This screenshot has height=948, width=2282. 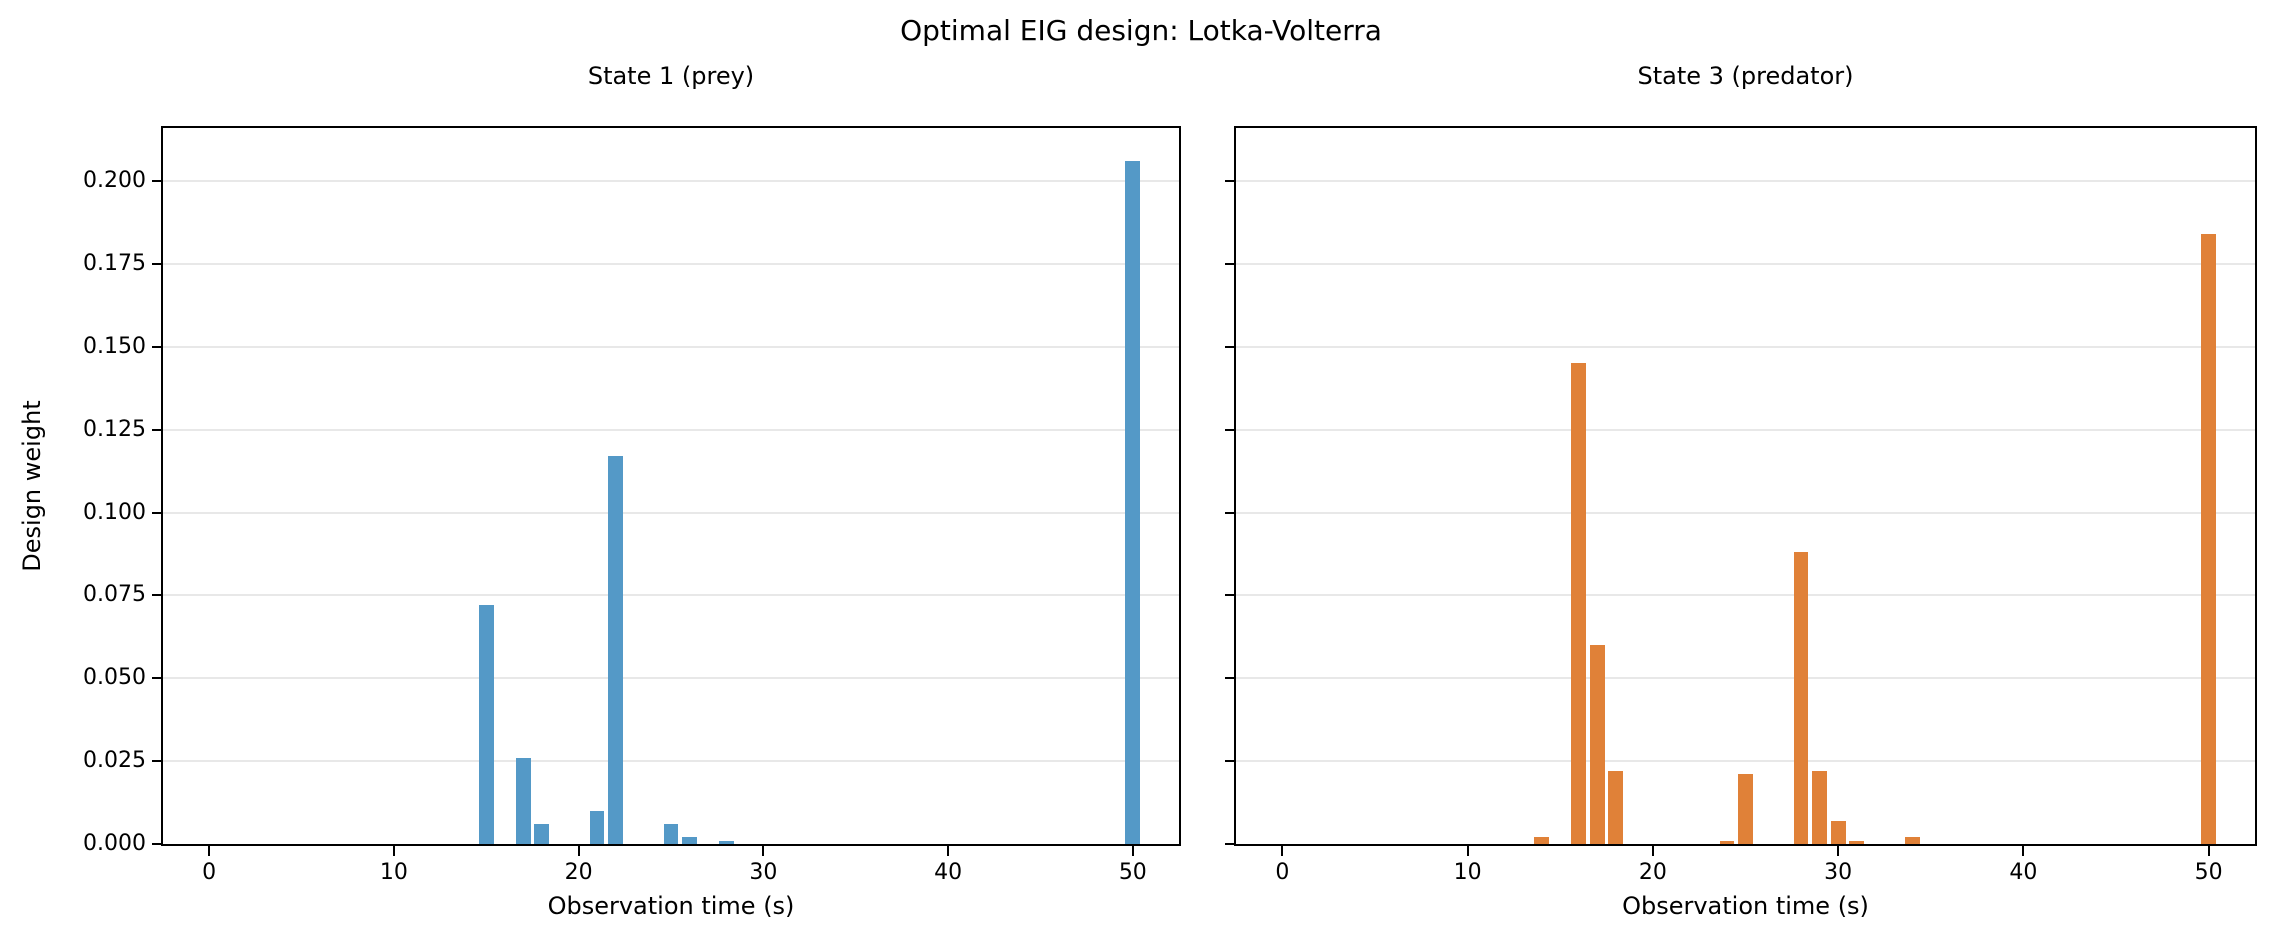 What do you see at coordinates (671, 76) in the screenshot?
I see `subplot-prey-title: State 1 (prey)` at bounding box center [671, 76].